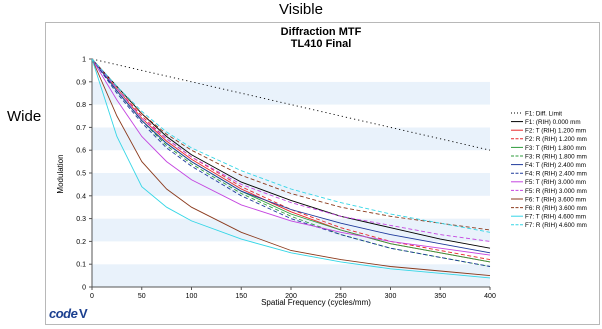 The image size is (602, 329). I want to click on chart-subtitle: TL410 Final, so click(321, 44).